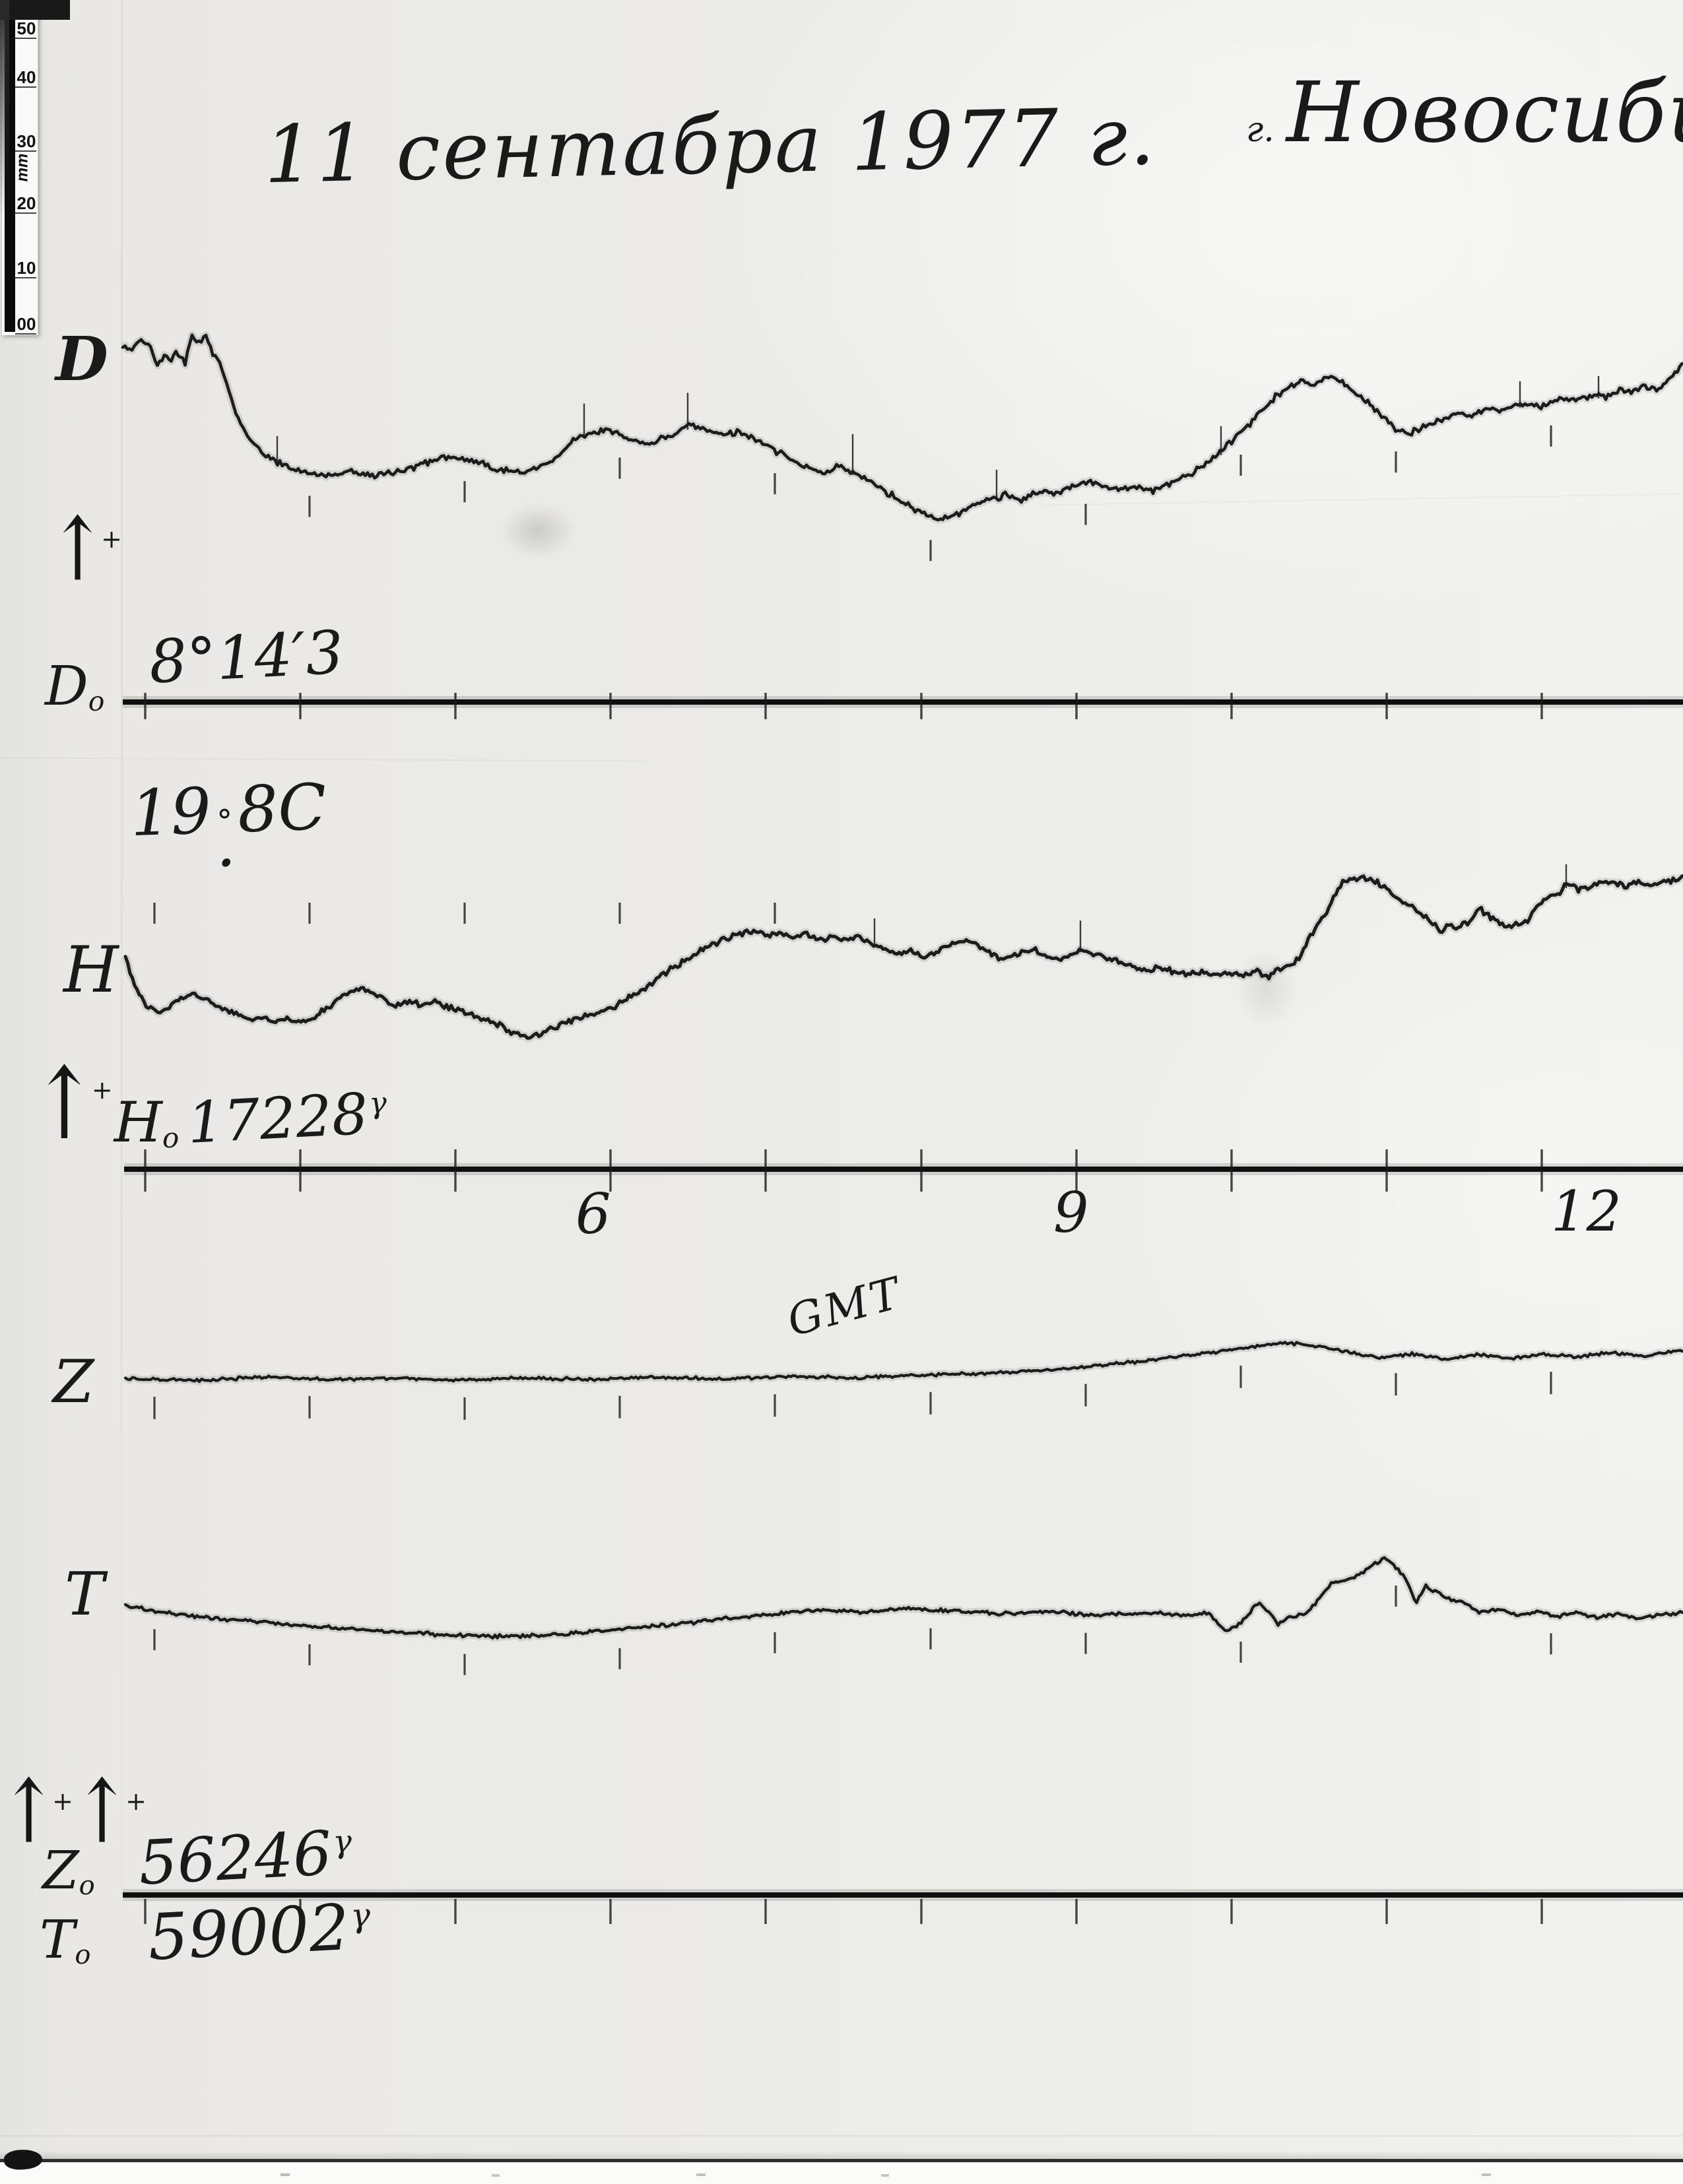 The width and height of the screenshot is (1683, 2184). I want to click on temperature-int: 19, so click(171, 812).